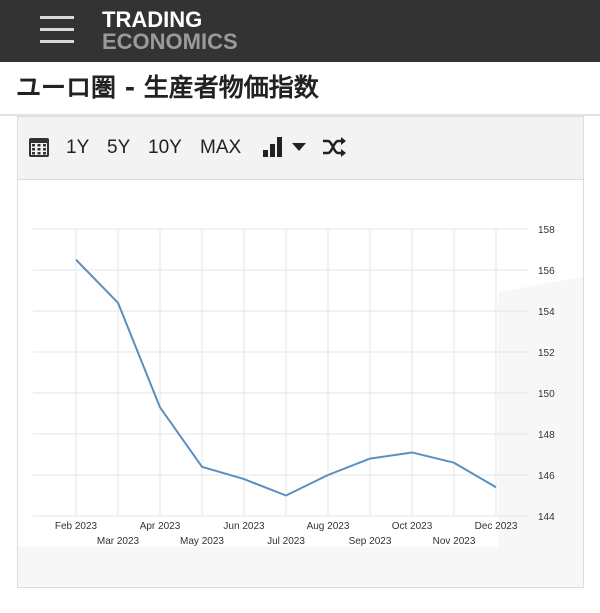  I want to click on x-tick-label: Oct 2023, so click(412, 526).